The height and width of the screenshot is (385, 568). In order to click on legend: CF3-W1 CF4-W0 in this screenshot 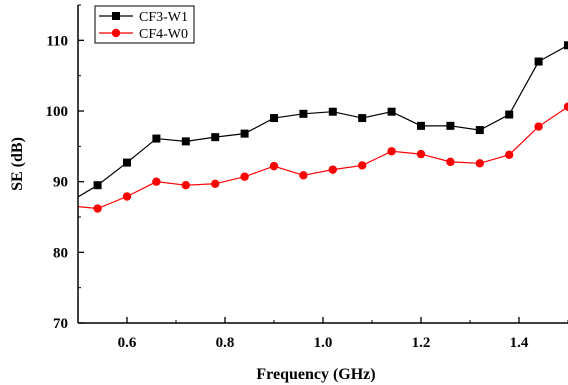, I will do `click(144, 24)`.